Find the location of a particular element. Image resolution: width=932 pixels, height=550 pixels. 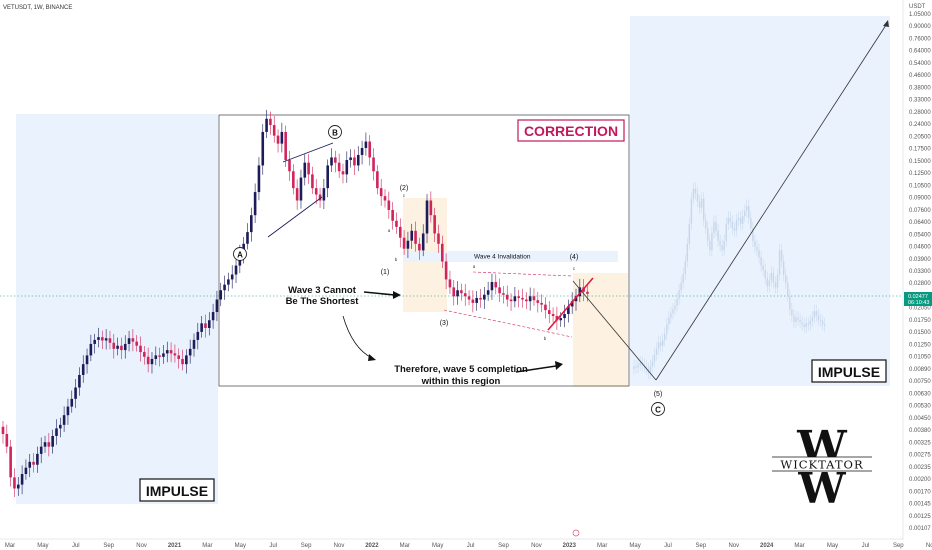

wave-B-label: B is located at coordinates (335, 133).